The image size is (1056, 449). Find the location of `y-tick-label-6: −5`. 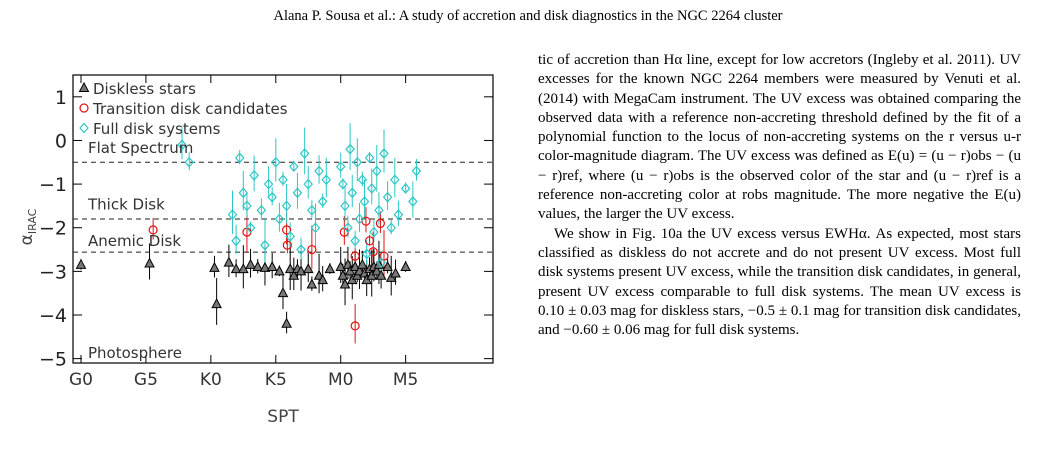

y-tick-label-6: −5 is located at coordinates (53, 360).